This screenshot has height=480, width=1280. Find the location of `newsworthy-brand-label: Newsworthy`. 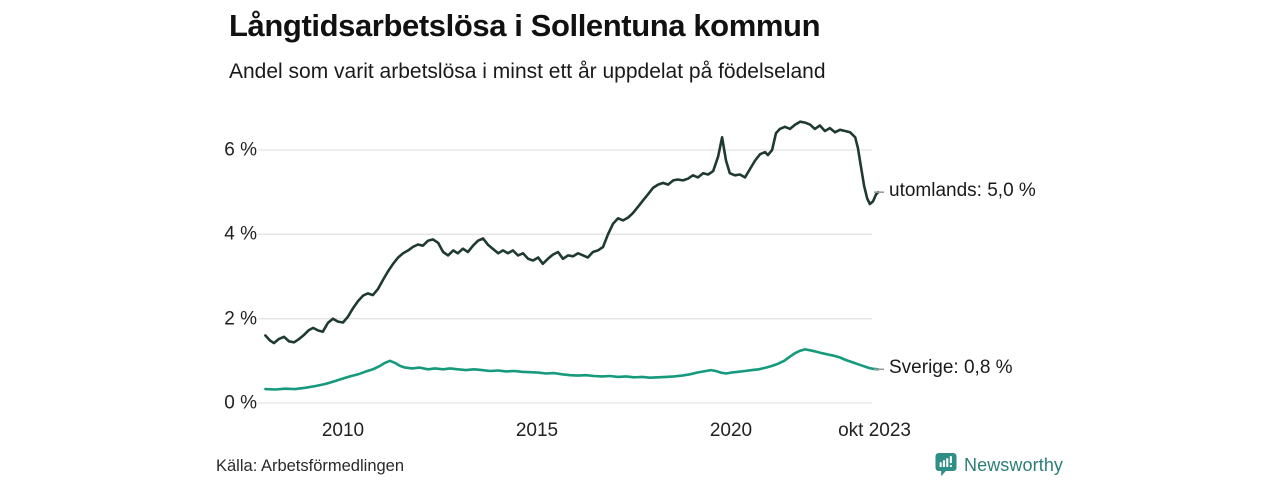

newsworthy-brand-label: Newsworthy is located at coordinates (1014, 465).